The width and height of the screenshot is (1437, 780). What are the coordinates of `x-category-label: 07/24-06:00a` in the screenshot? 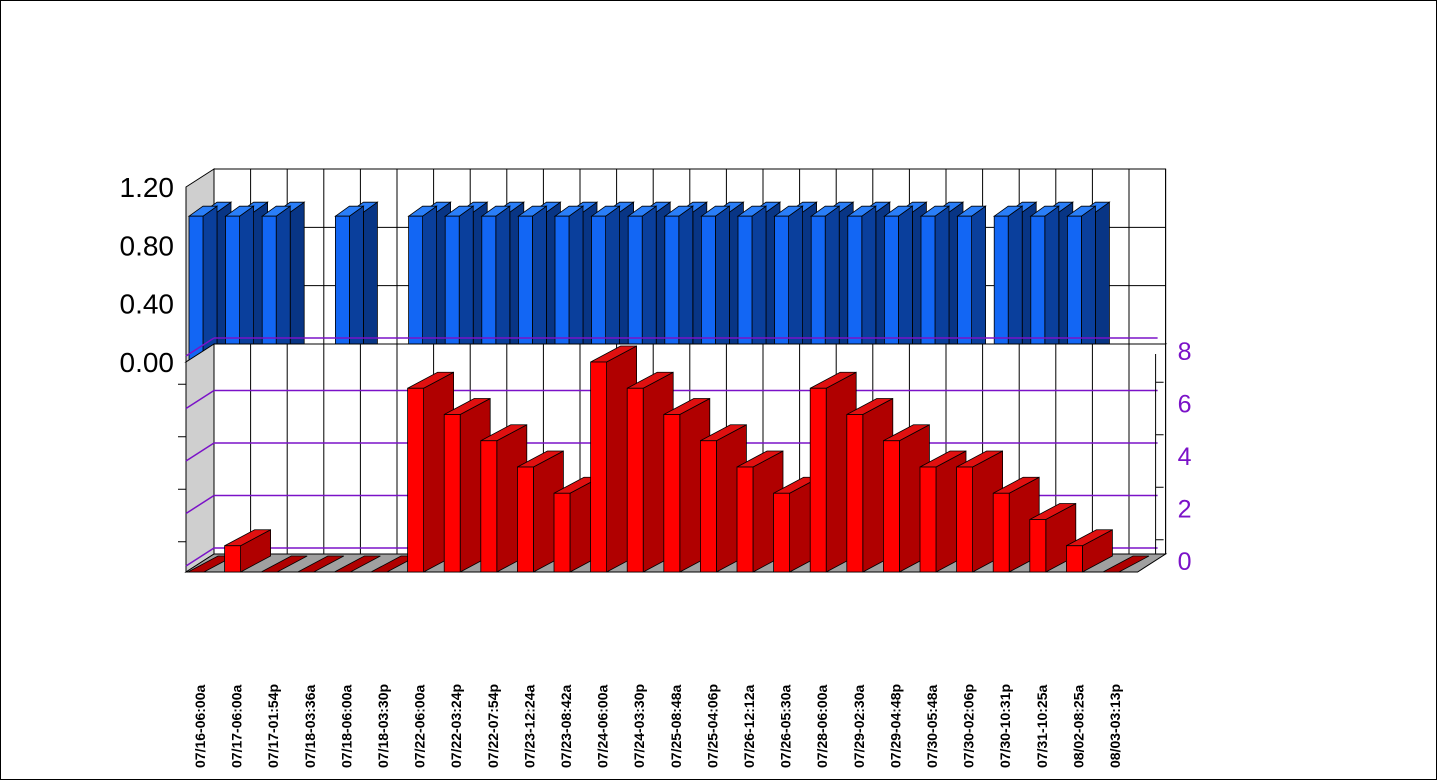 It's located at (603, 726).